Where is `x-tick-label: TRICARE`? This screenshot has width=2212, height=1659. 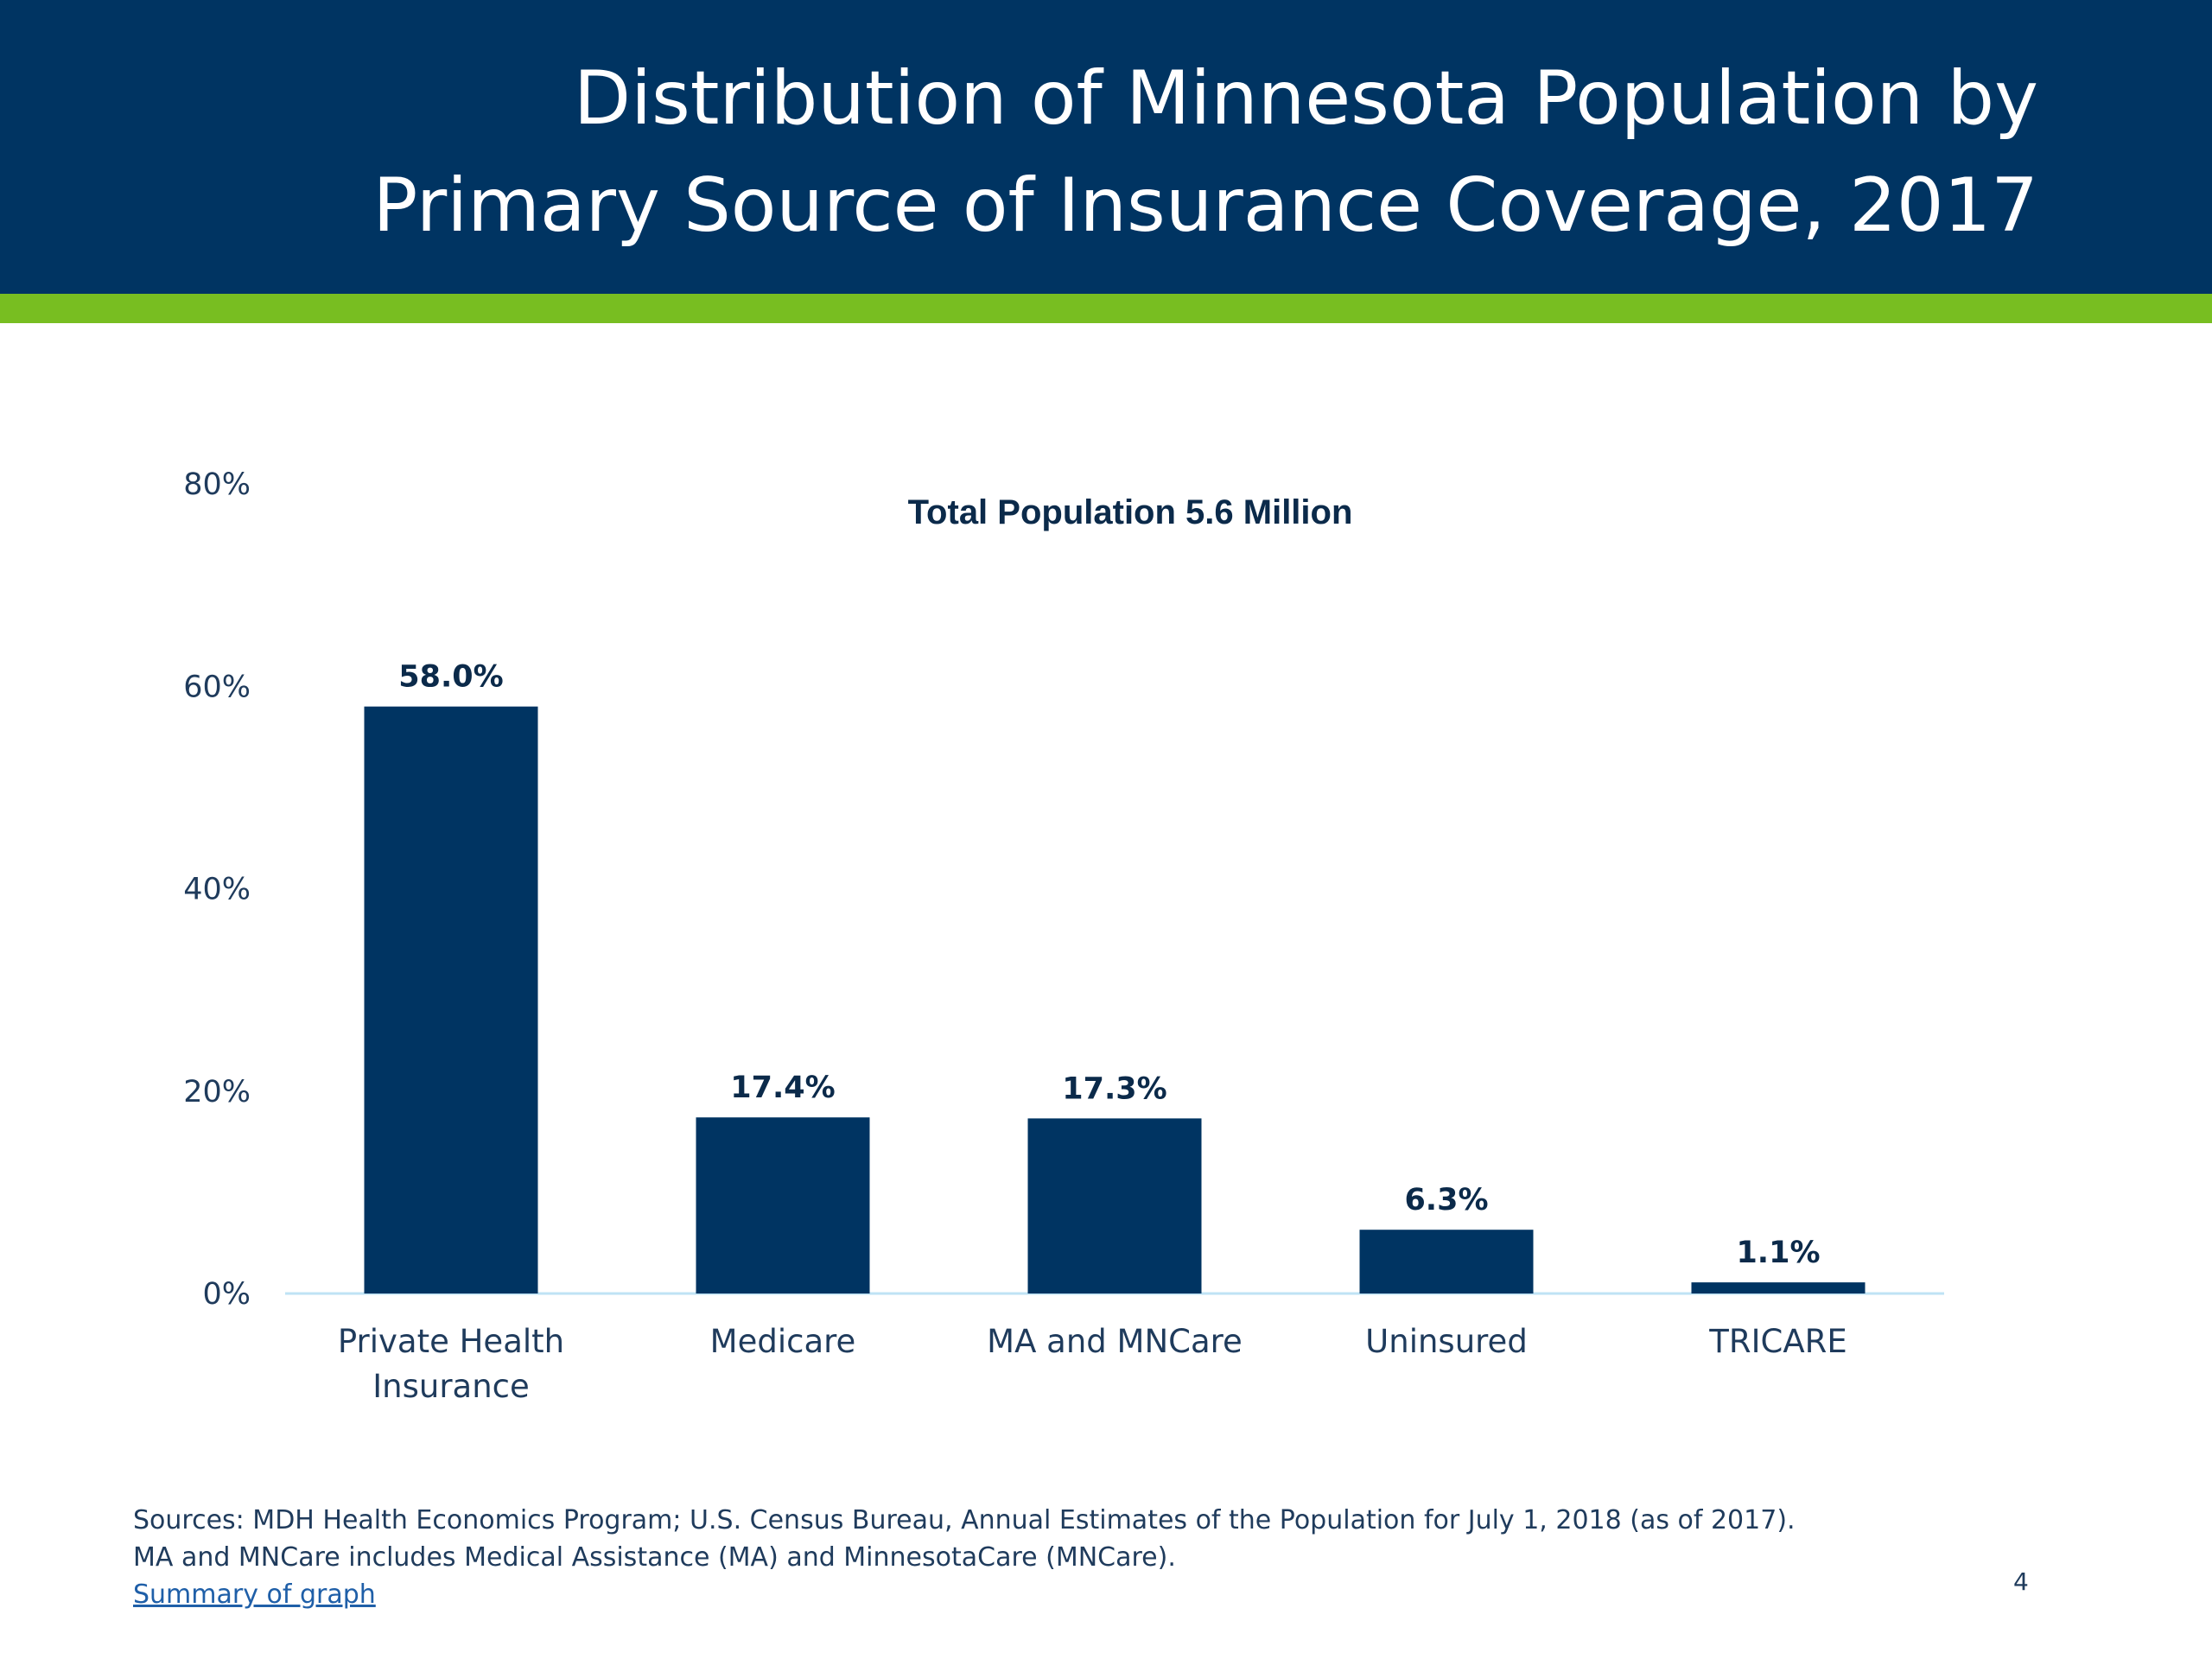
x-tick-label: TRICARE is located at coordinates (1777, 1341).